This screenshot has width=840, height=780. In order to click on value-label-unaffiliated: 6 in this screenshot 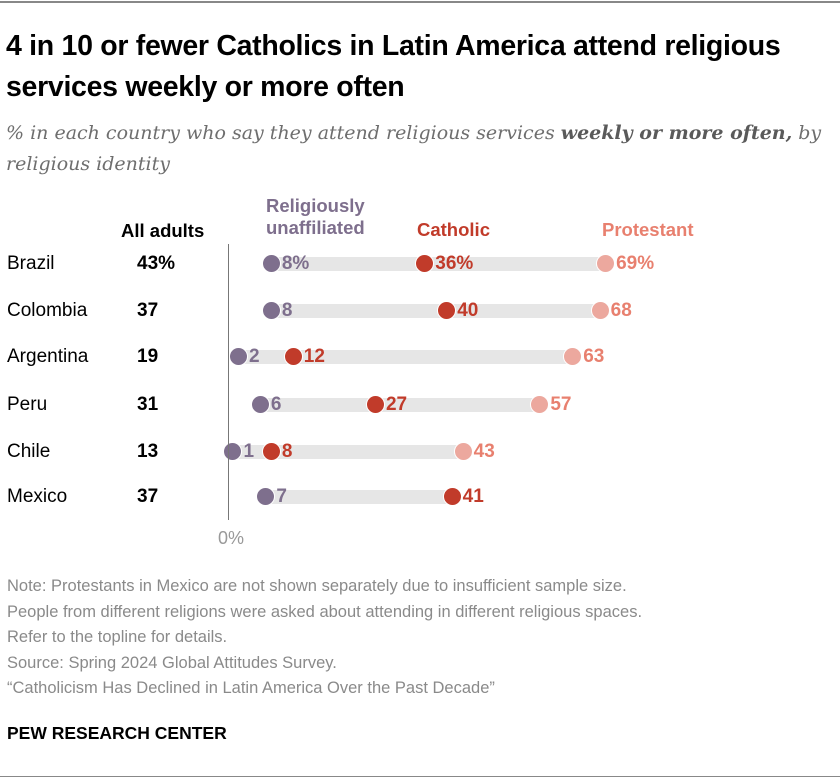, I will do `click(276, 404)`.